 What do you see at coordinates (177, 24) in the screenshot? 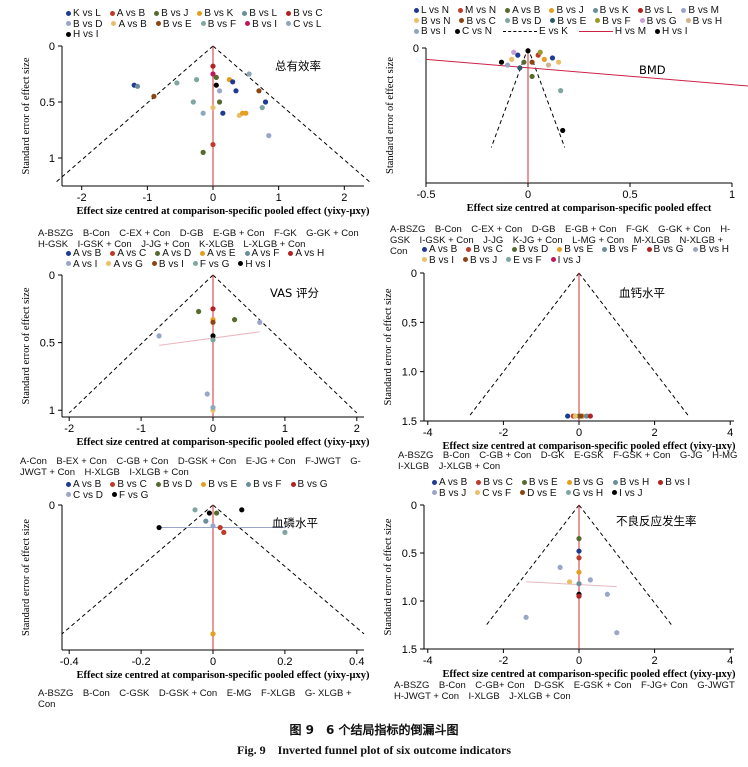
I see `legend-label: B vs E` at bounding box center [177, 24].